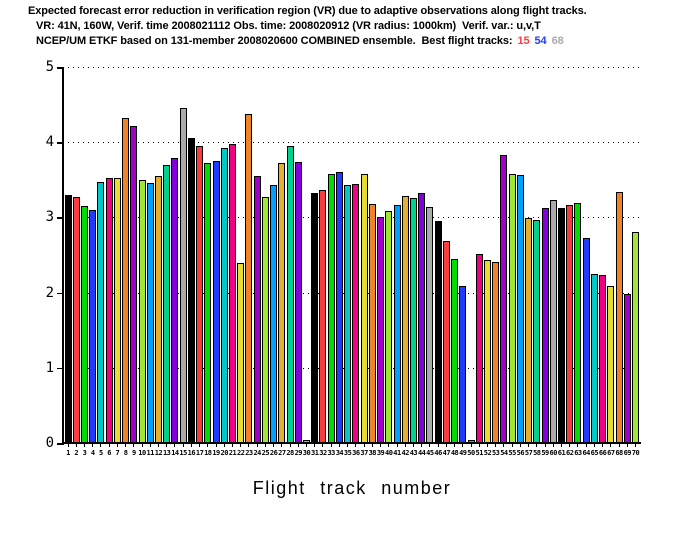 This screenshot has height=540, width=700. Describe the element at coordinates (619, 453) in the screenshot. I see `x-tick-label-68: 68` at that location.